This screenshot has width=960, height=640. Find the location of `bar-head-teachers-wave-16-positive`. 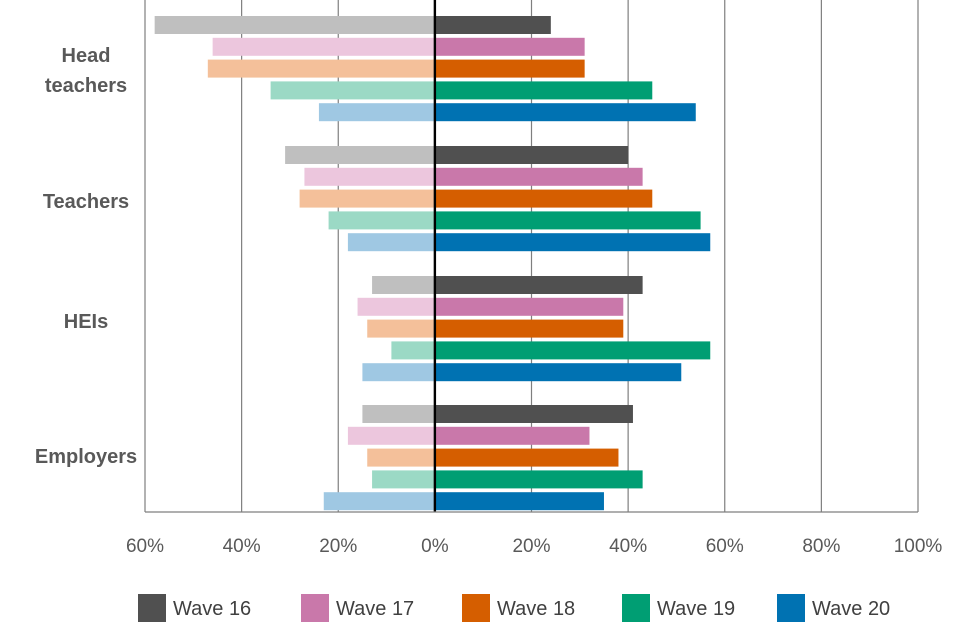

bar-head-teachers-wave-16-positive is located at coordinates (492, 25).